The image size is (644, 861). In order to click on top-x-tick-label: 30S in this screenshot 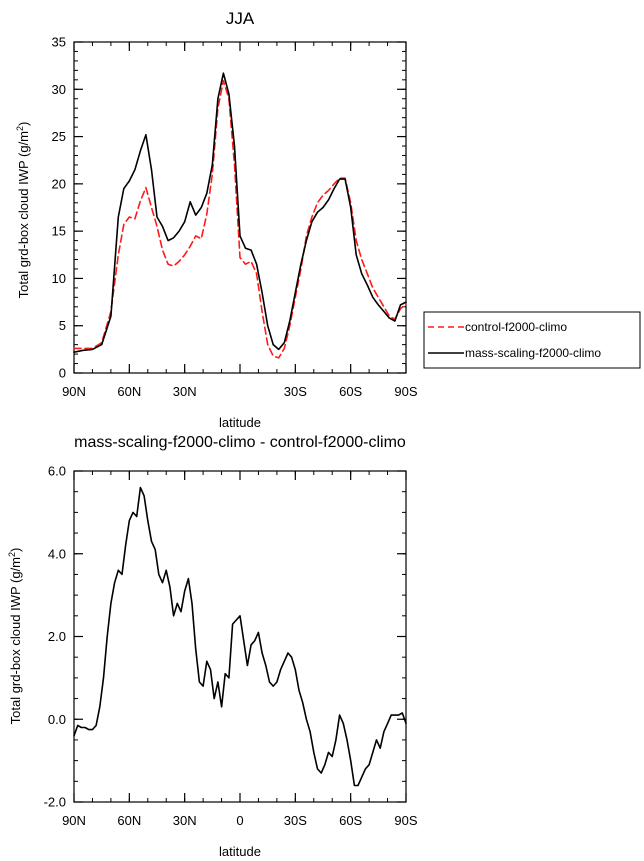, I will do `click(295, 391)`.